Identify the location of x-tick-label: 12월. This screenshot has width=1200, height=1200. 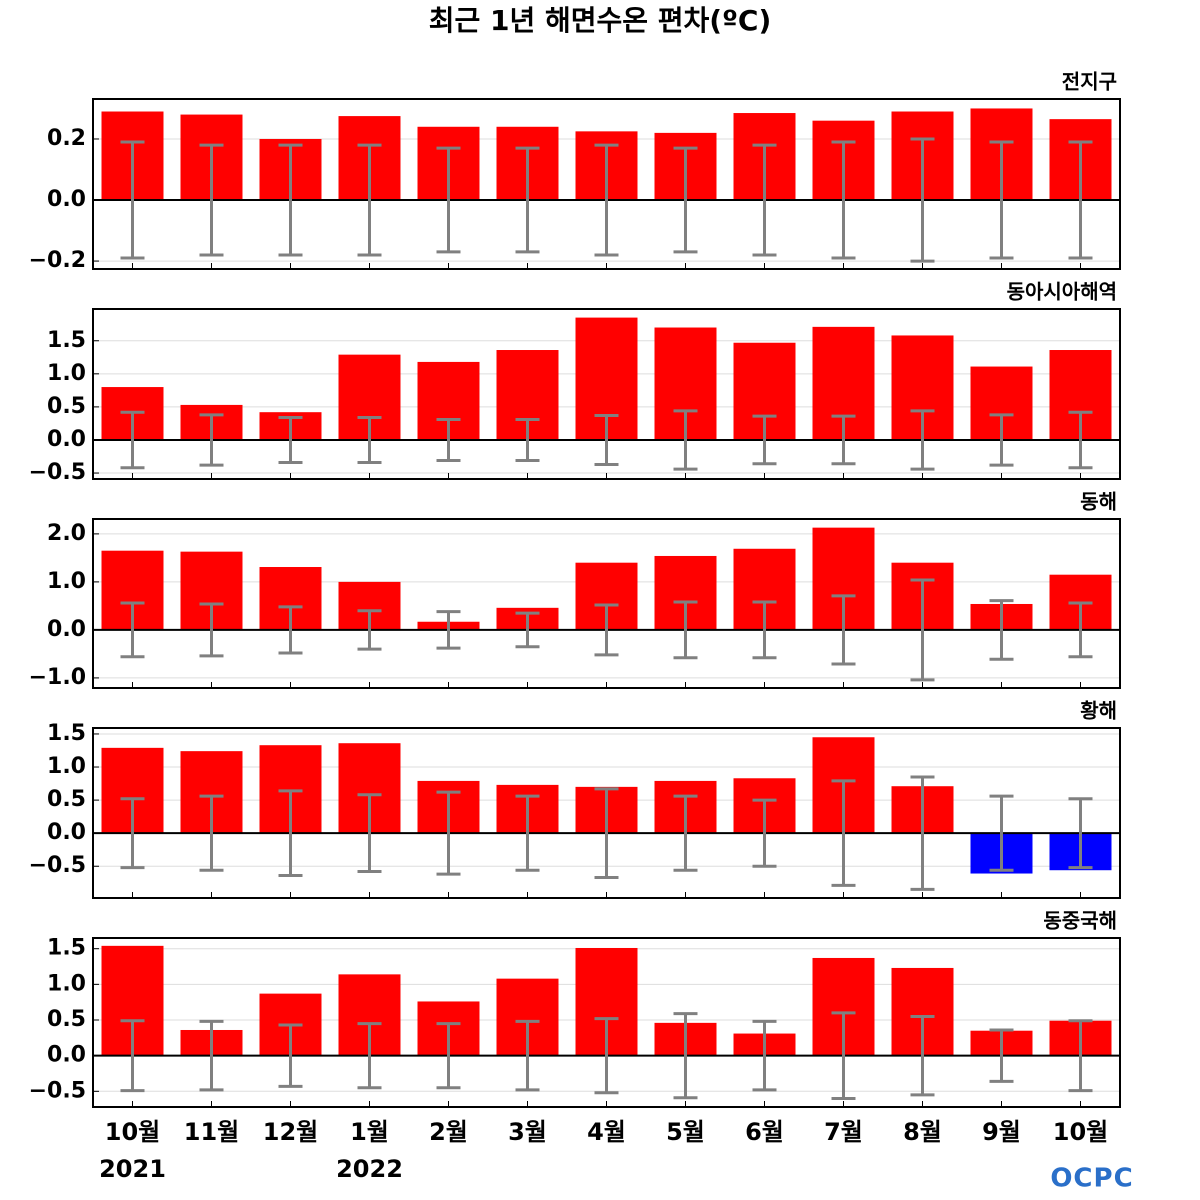
(290, 1132).